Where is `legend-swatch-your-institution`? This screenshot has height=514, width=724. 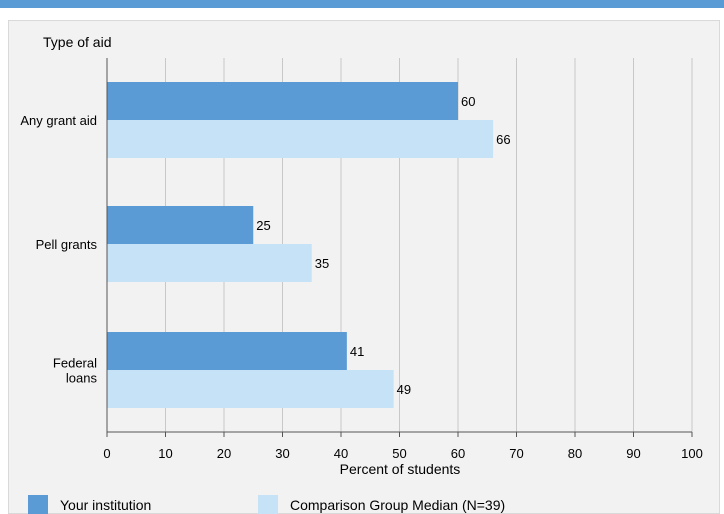 legend-swatch-your-institution is located at coordinates (38, 504).